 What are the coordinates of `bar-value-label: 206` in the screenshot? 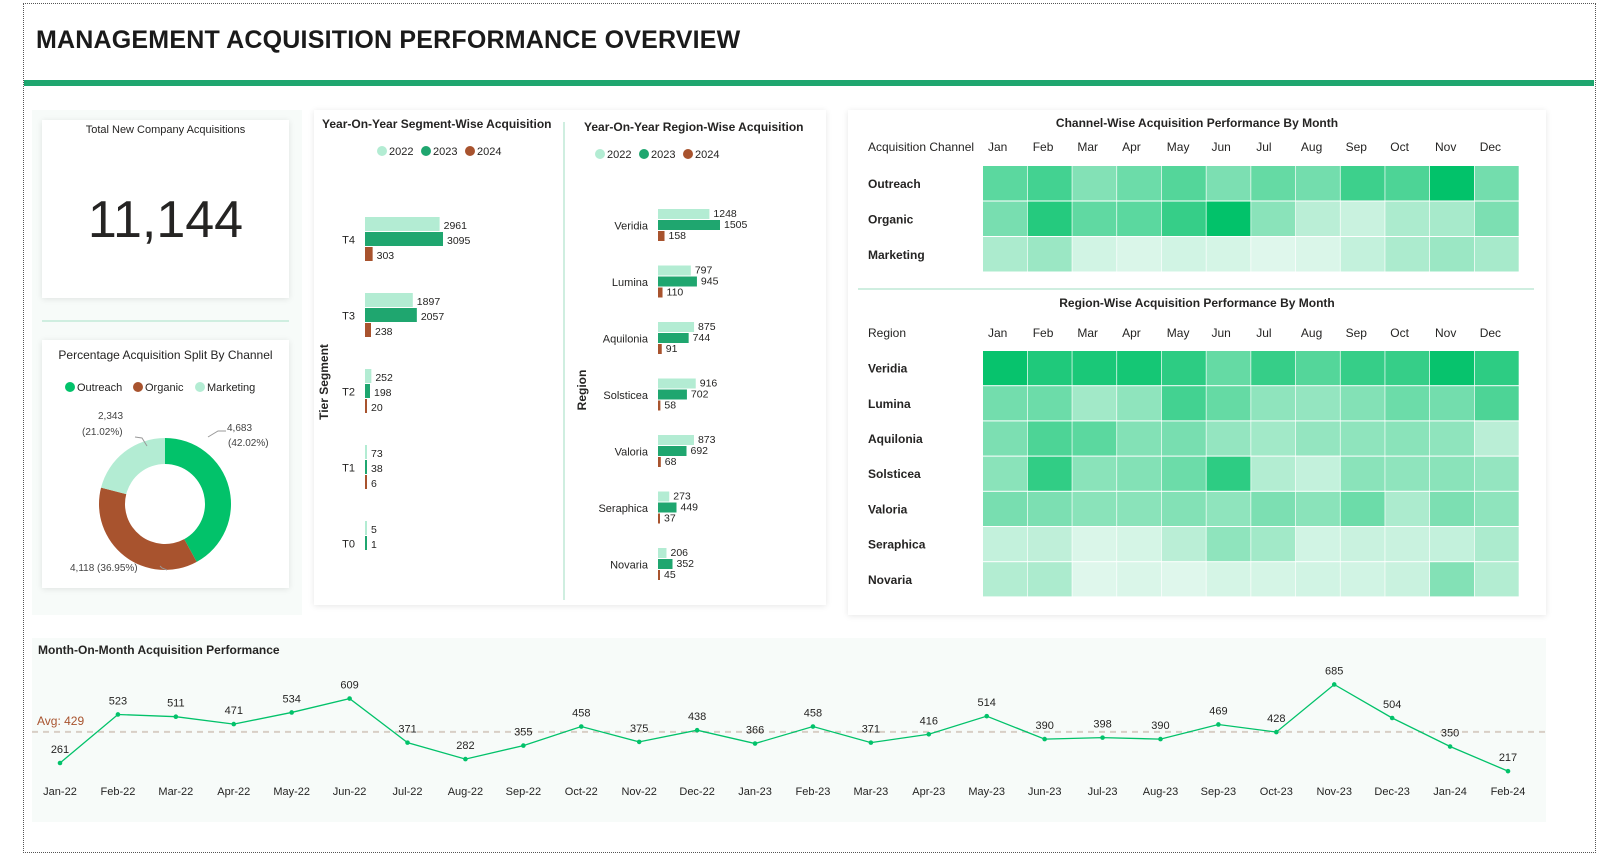 It's located at (679, 553).